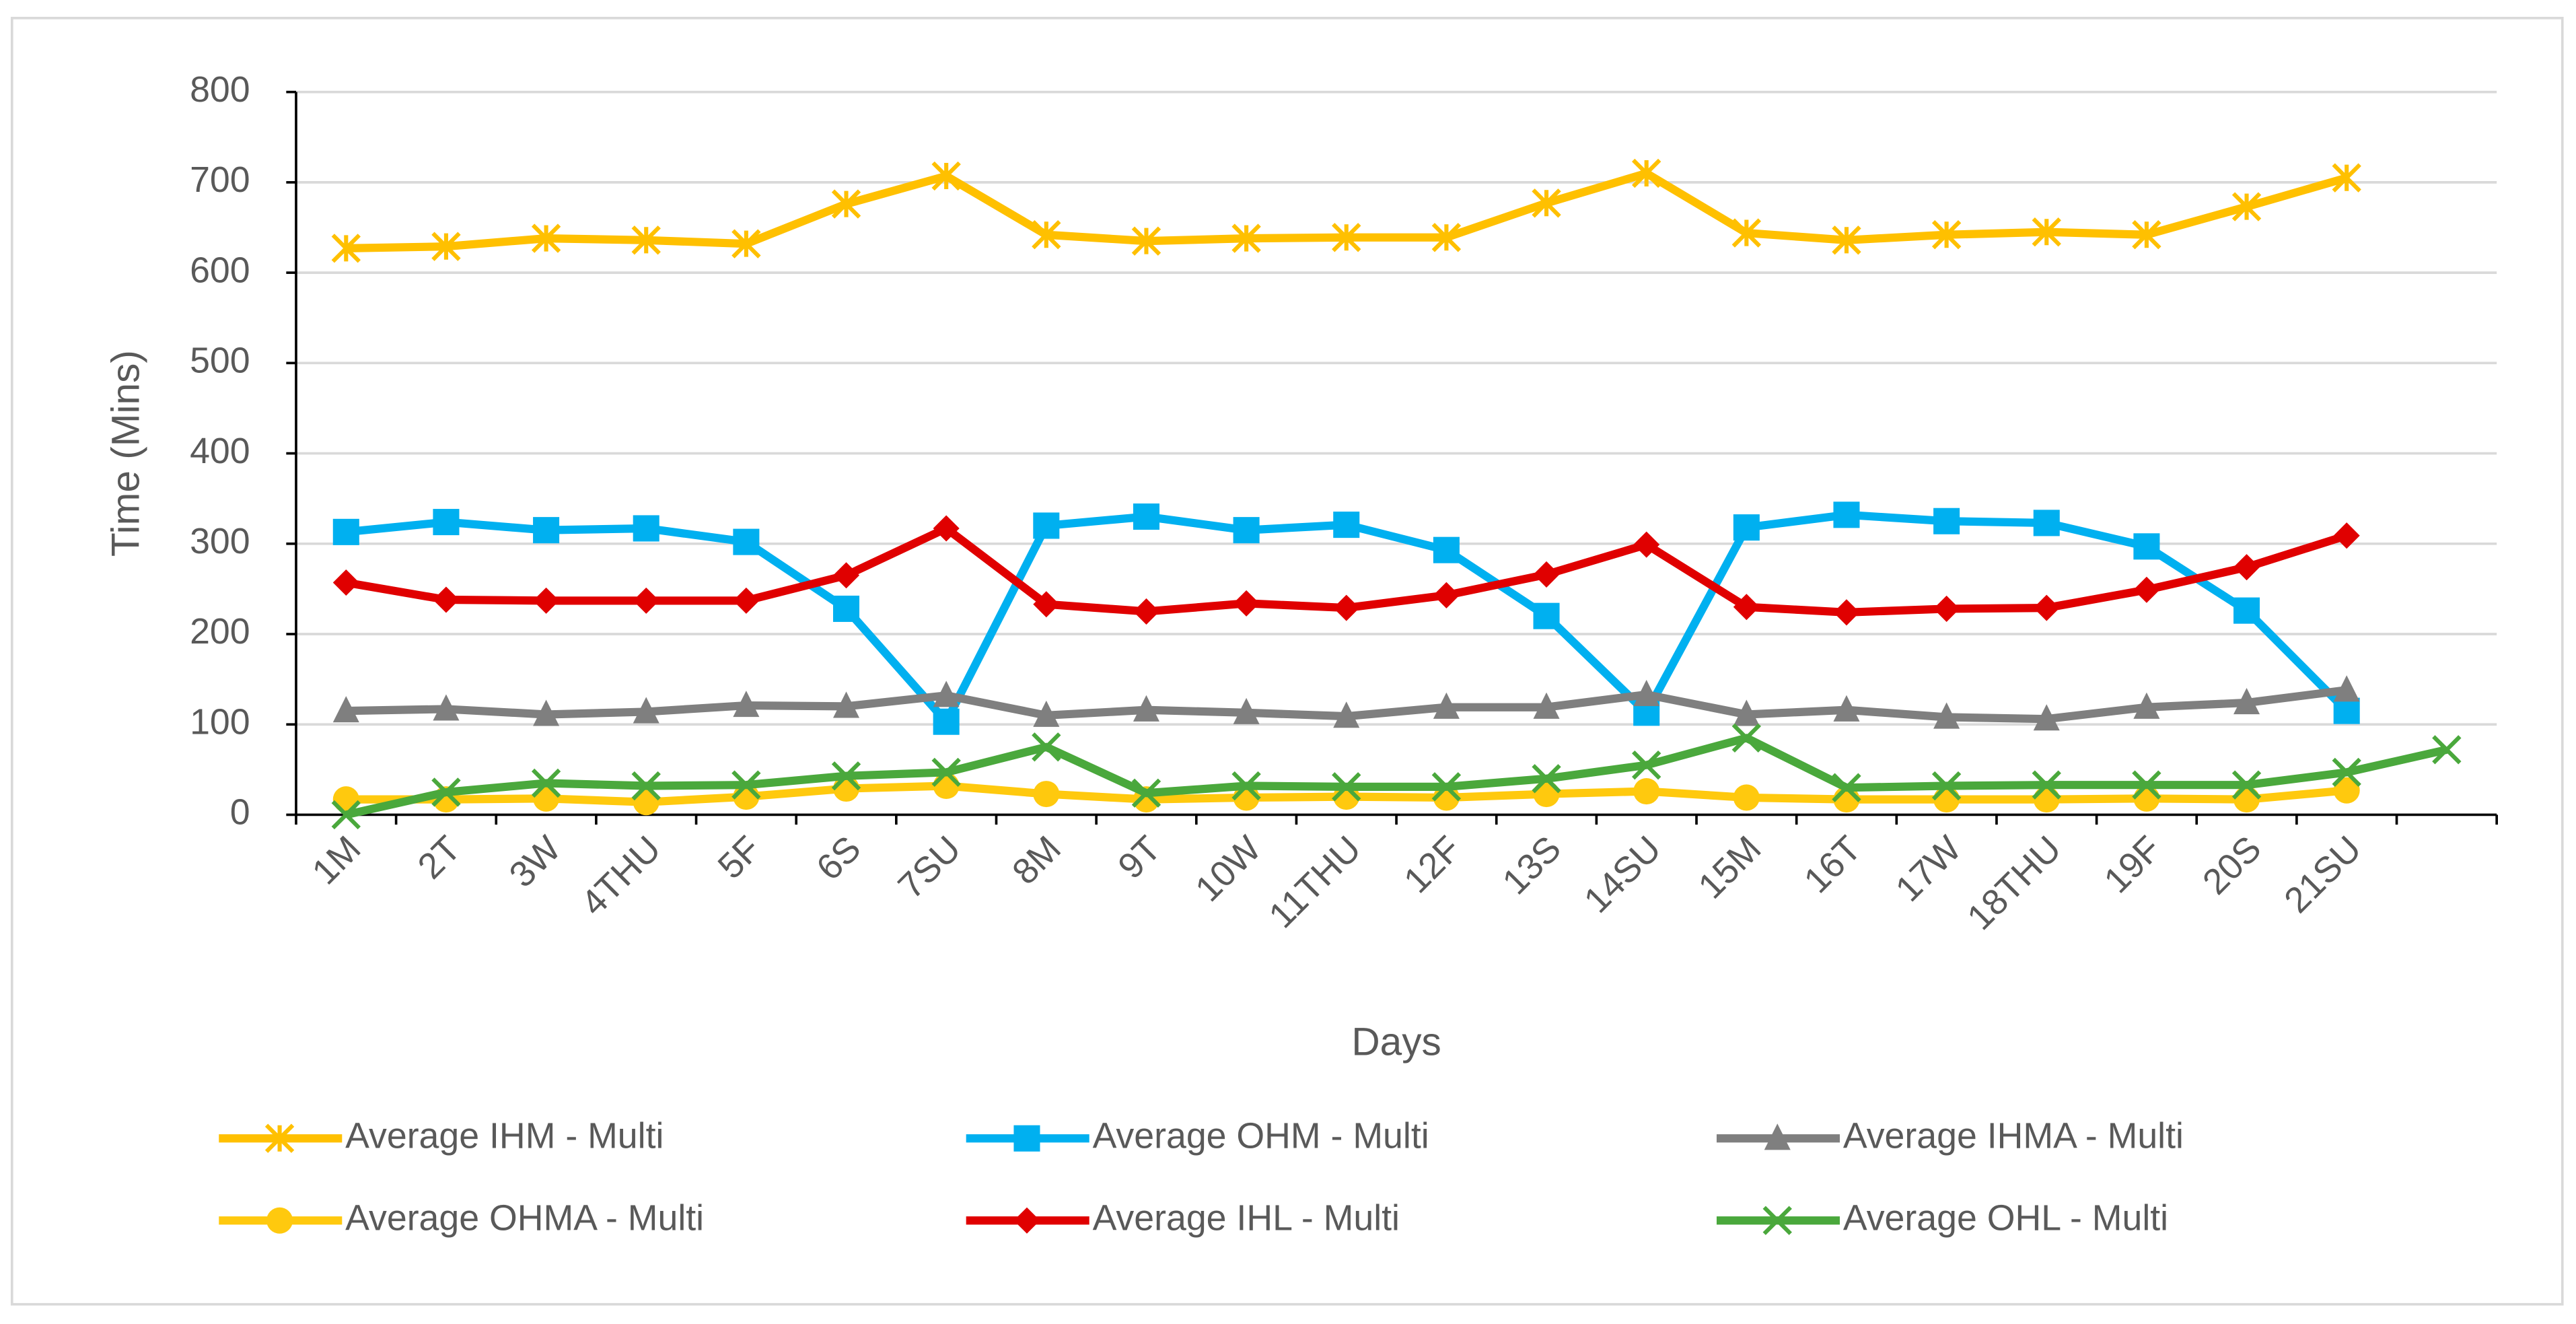 The width and height of the screenshot is (2576, 1324). Describe the element at coordinates (220, 180) in the screenshot. I see `y-tick-label: 700` at that location.